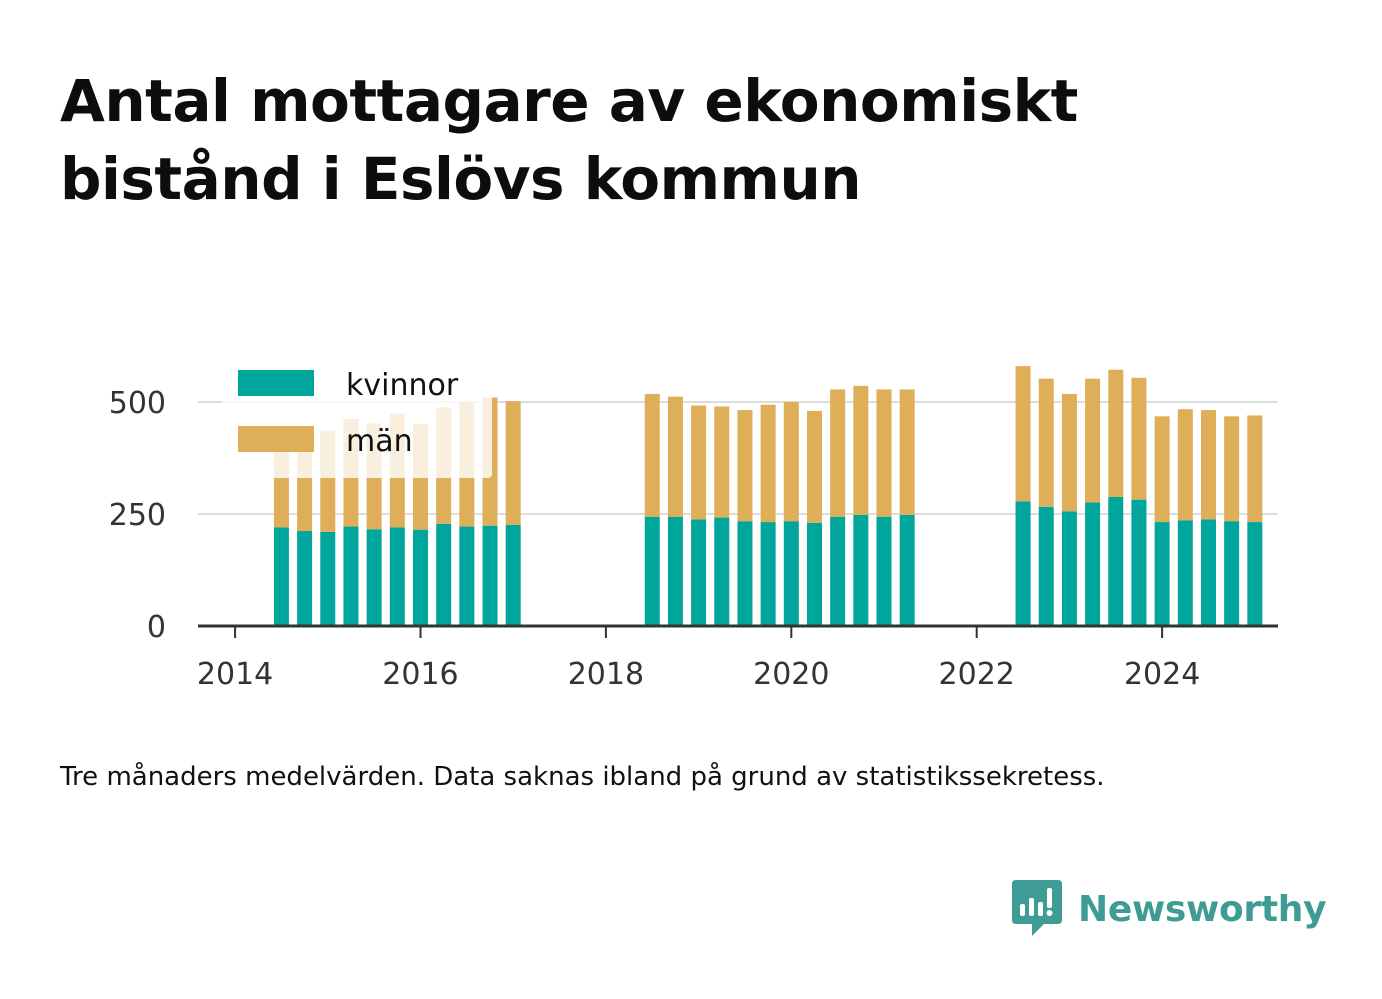 Image resolution: width=1382 pixels, height=999 pixels. I want to click on x-tick-label: 2016, so click(420, 674).